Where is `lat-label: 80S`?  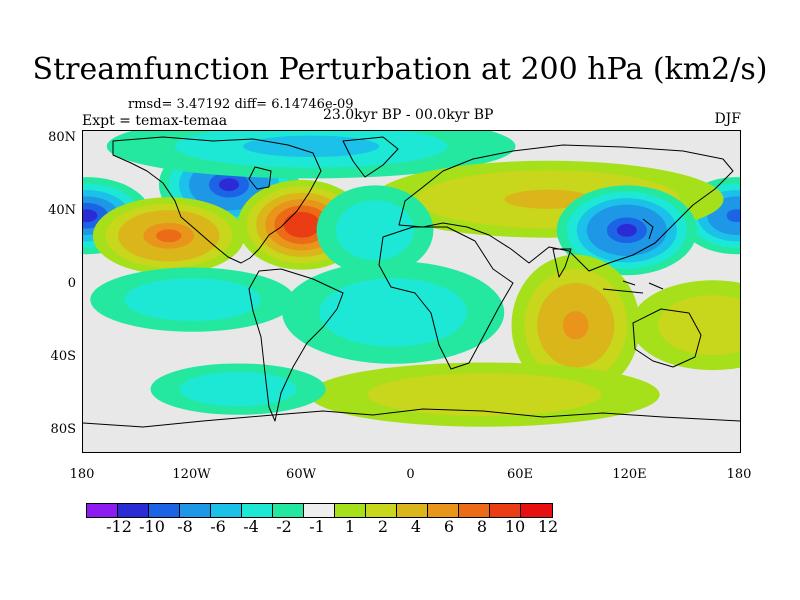 lat-label: 80S is located at coordinates (63, 430).